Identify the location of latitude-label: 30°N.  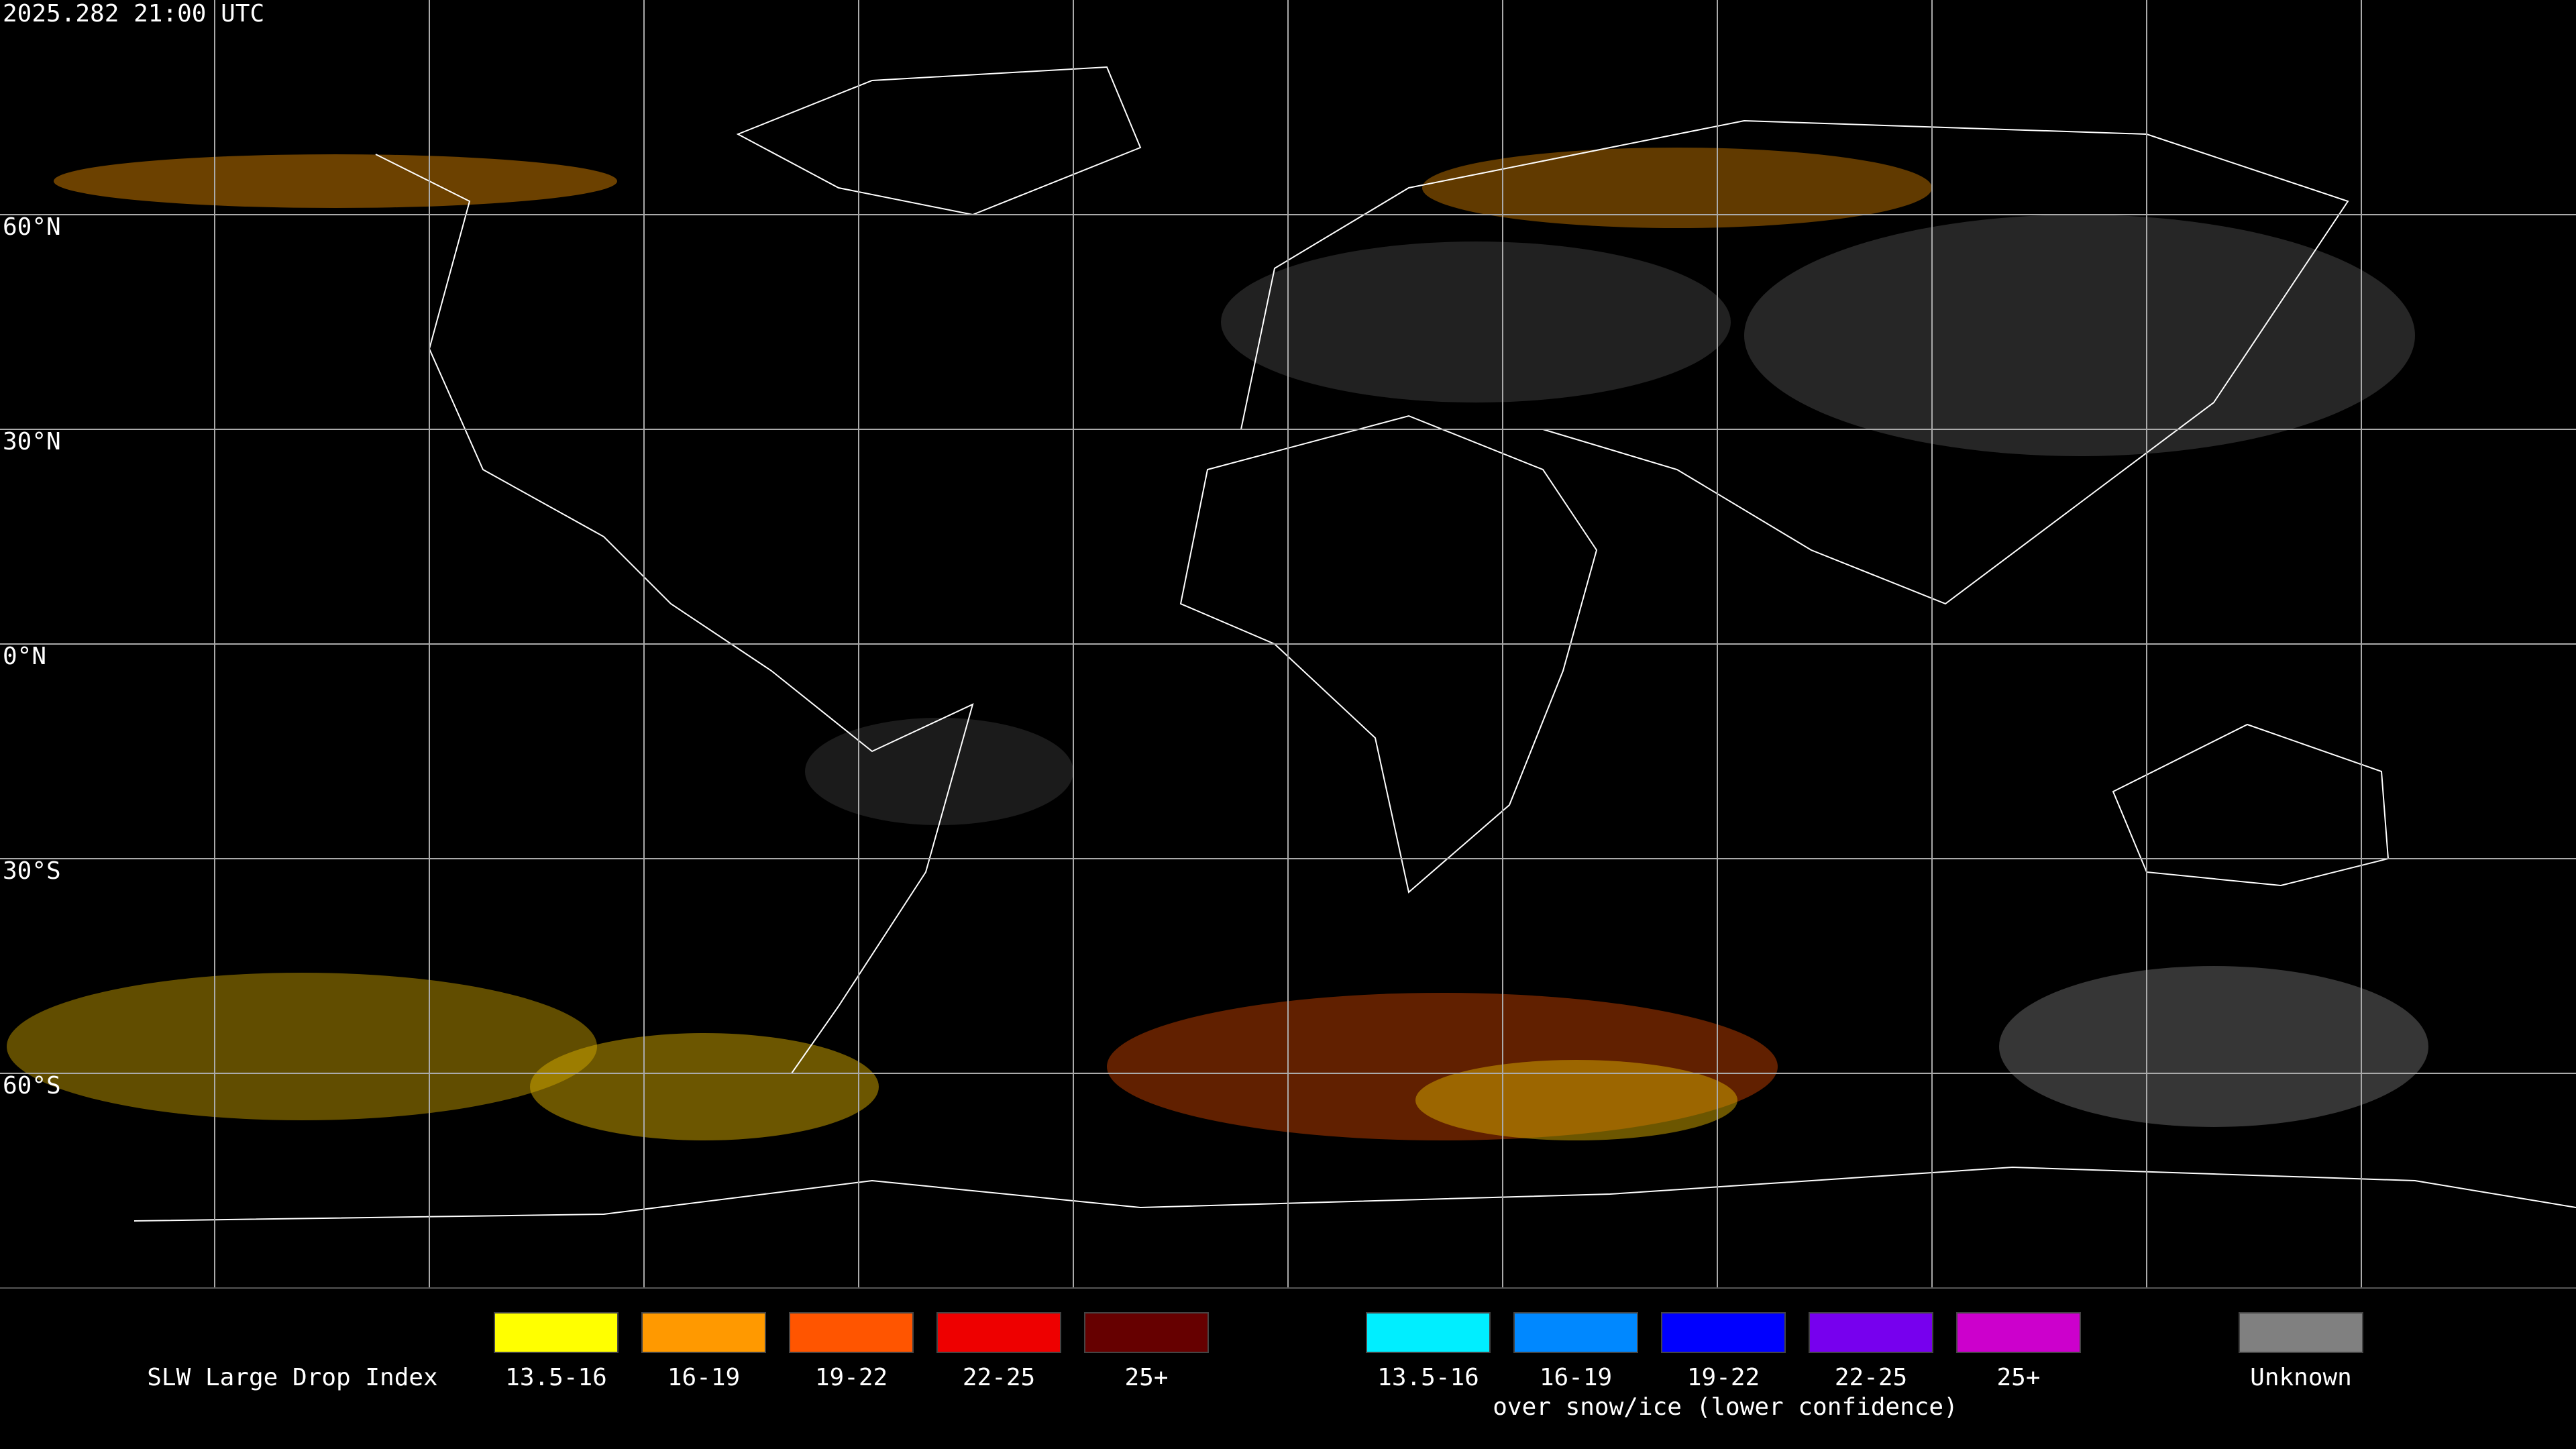
(32, 441).